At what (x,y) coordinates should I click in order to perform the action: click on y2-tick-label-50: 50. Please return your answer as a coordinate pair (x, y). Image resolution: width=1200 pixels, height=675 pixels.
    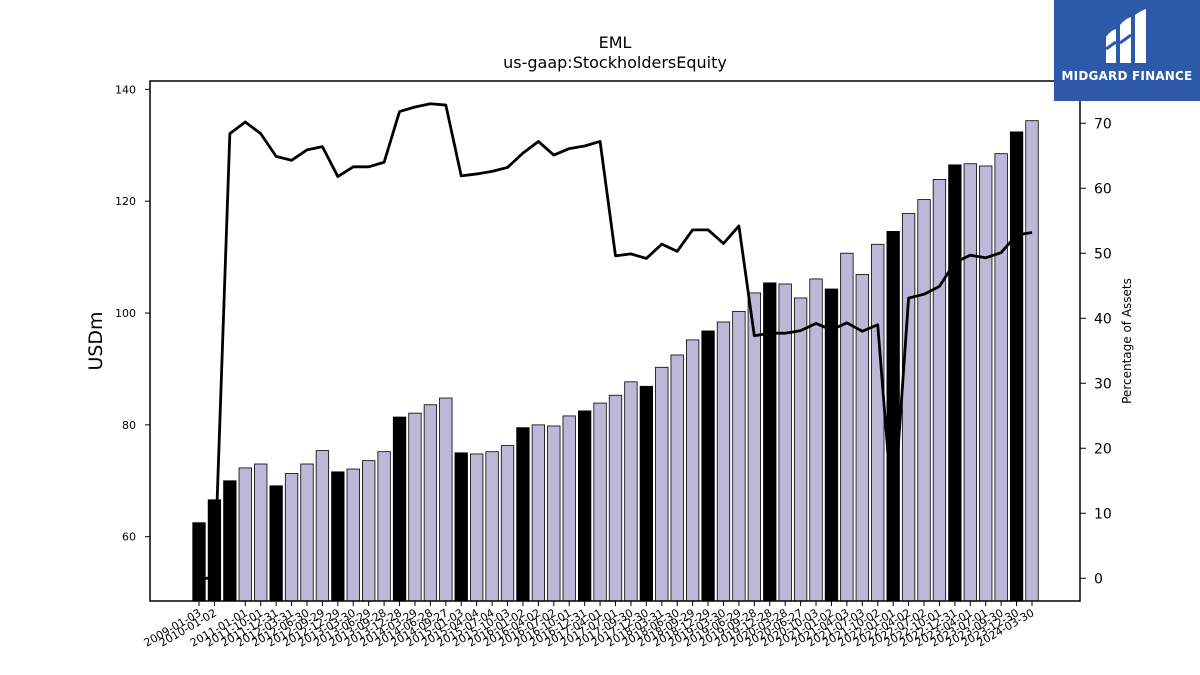
    Looking at the image, I should click on (1103, 254).